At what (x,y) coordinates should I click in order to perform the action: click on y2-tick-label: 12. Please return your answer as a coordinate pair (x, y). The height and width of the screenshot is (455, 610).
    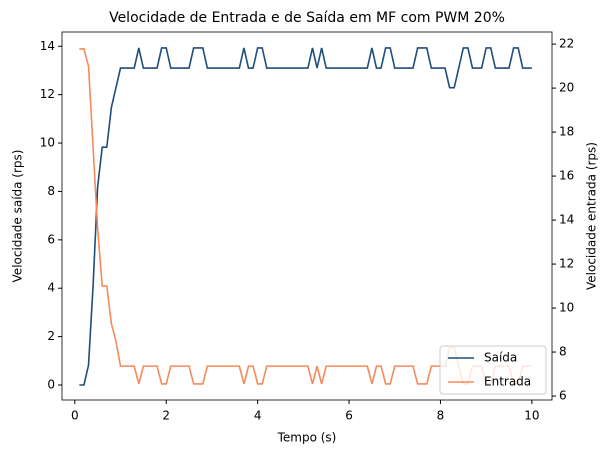
    Looking at the image, I should click on (566, 264).